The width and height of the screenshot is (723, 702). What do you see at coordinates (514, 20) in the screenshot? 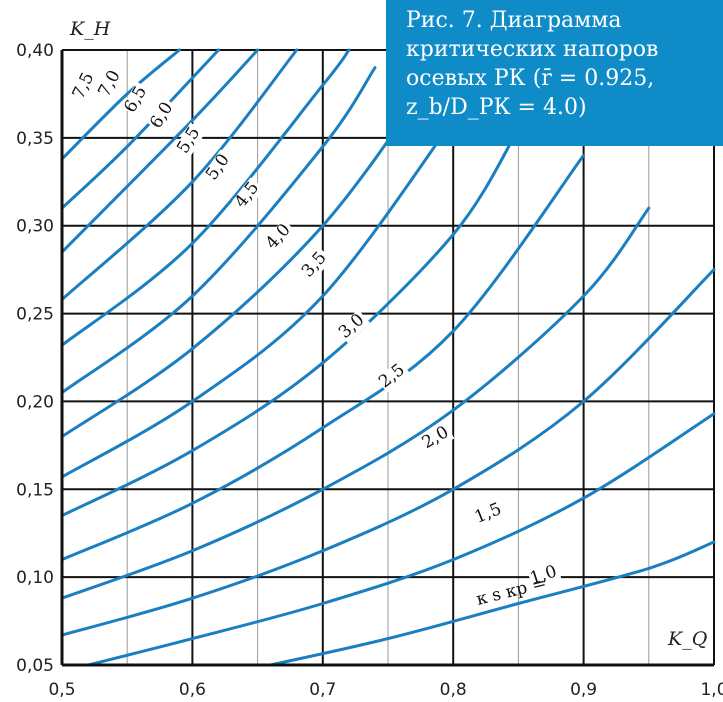
I see `caption-line-1: Рис. 7. Диаграмма` at bounding box center [514, 20].